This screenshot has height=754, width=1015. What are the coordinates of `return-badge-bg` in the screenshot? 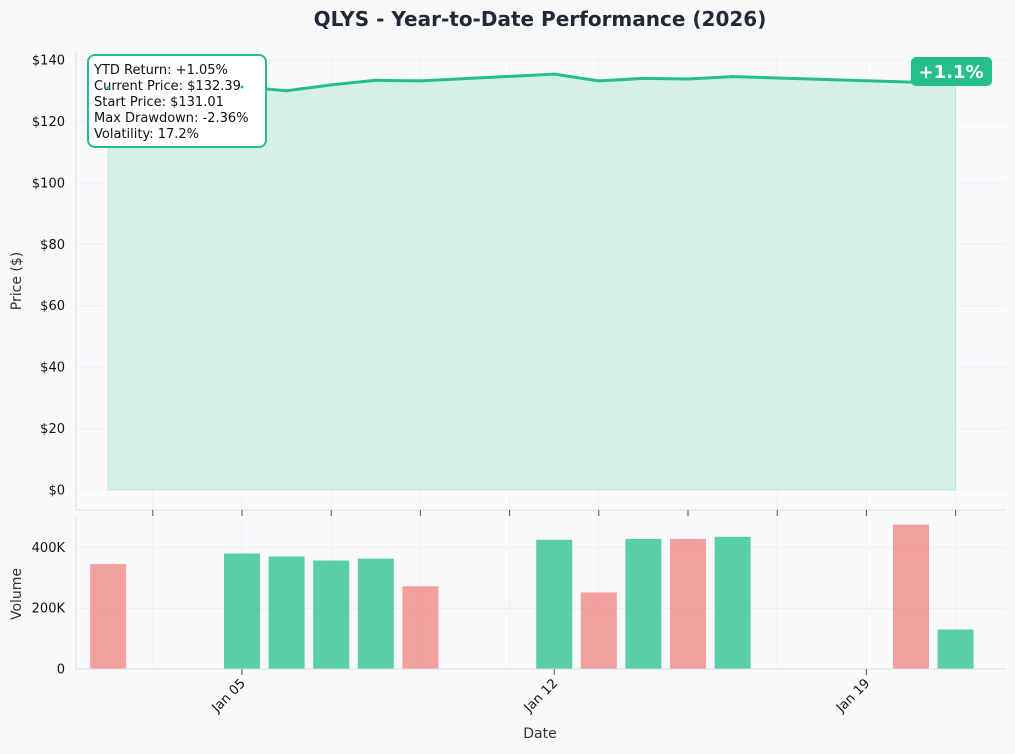 It's located at (951, 71).